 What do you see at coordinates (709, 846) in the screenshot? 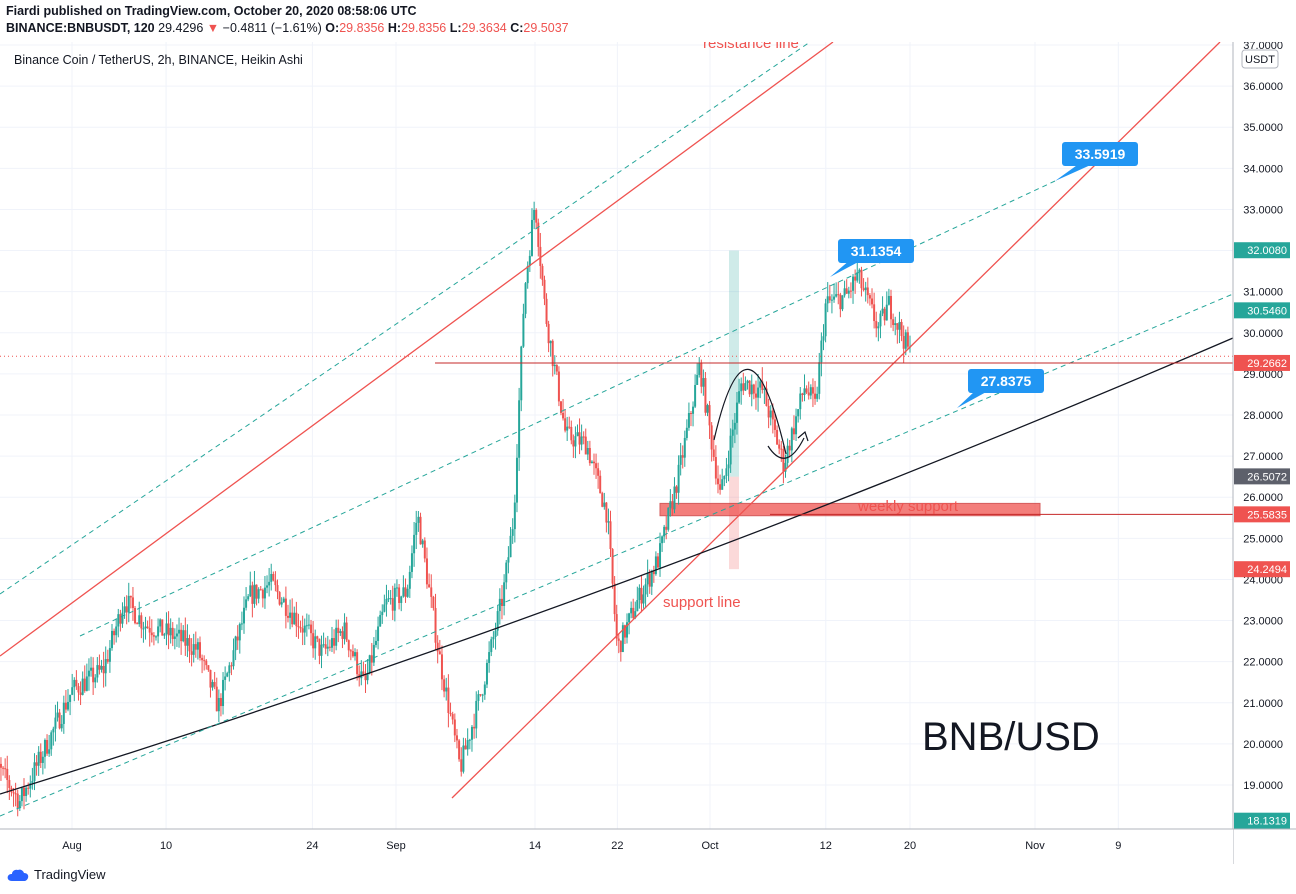
I see `time-tick-label: Oct` at bounding box center [709, 846].